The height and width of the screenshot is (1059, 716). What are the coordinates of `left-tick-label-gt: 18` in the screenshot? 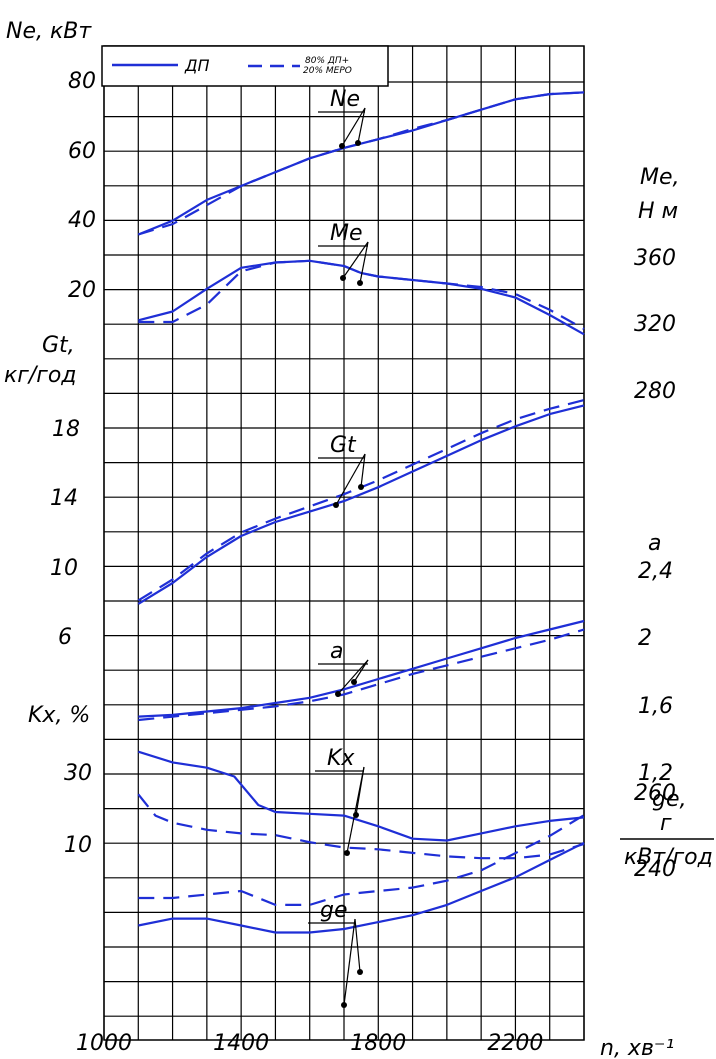 It's located at (66, 429).